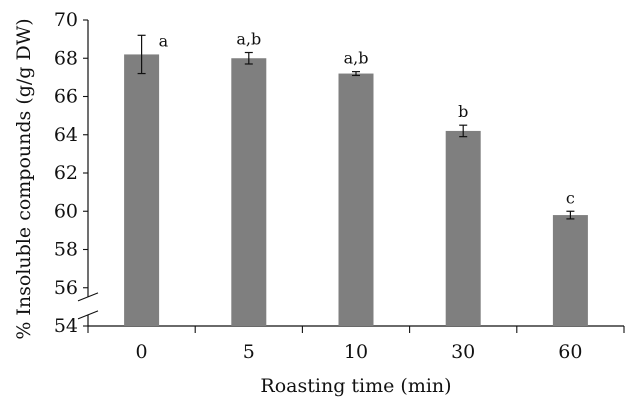  What do you see at coordinates (355, 386) in the screenshot?
I see `x-axis-title: Roasting time (min)` at bounding box center [355, 386].